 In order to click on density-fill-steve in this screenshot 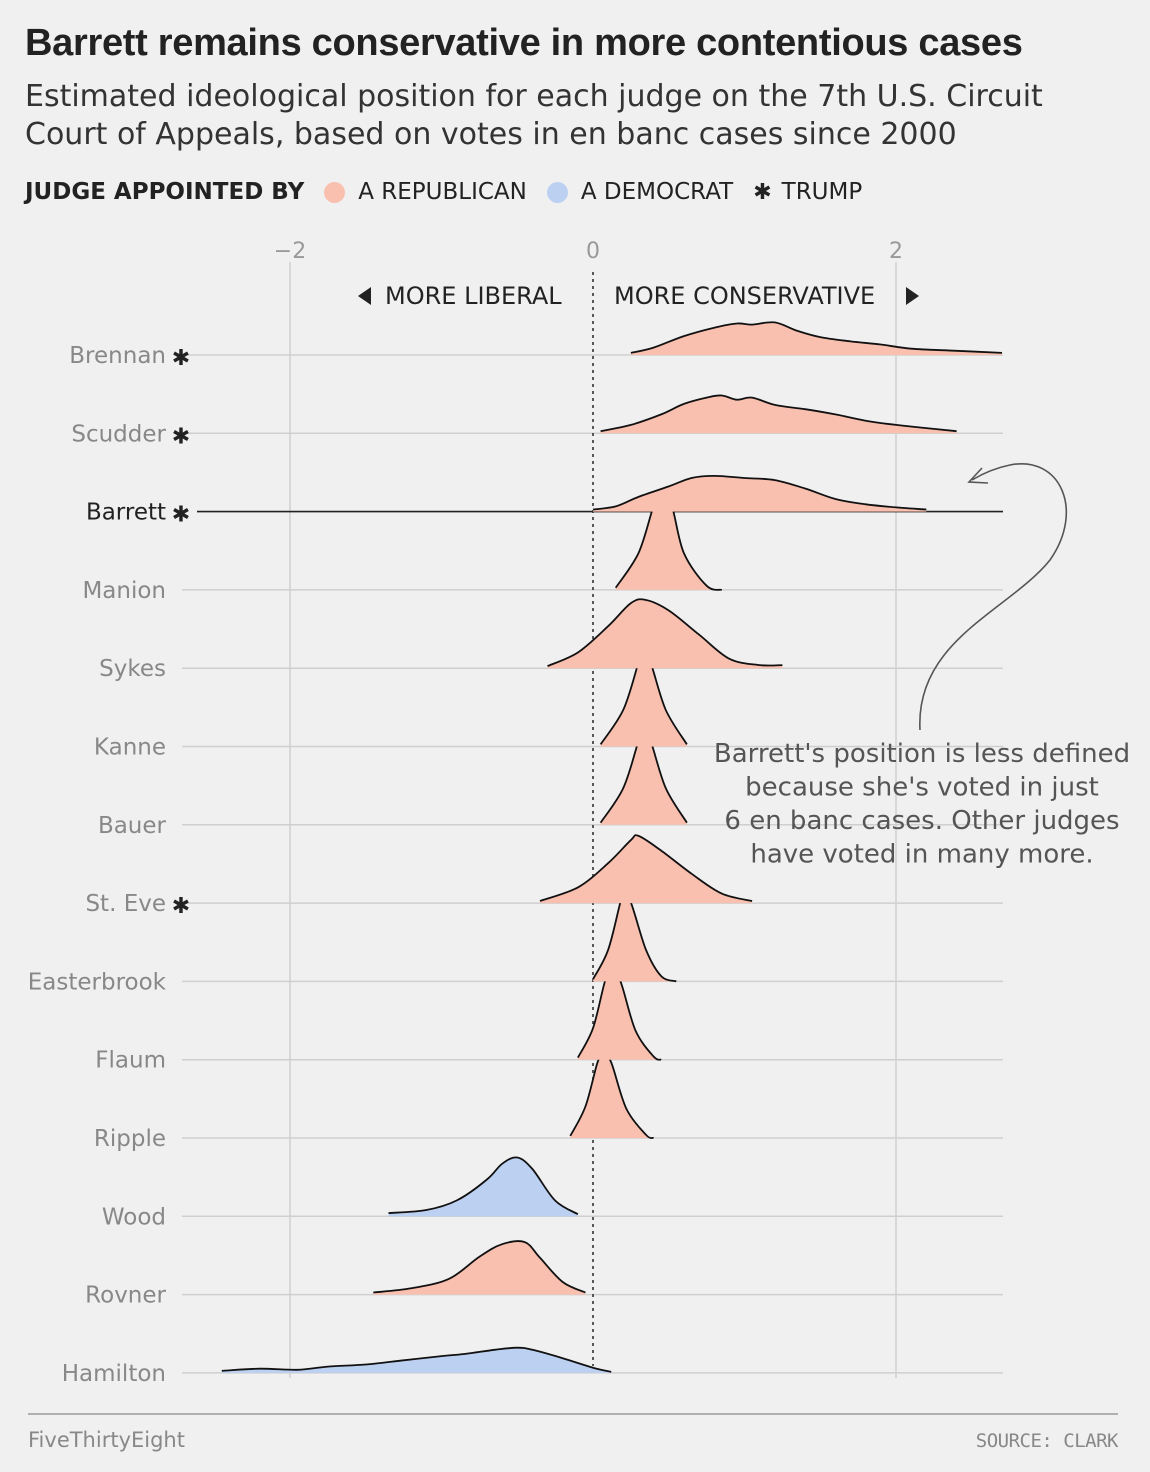, I will do `click(646, 869)`.